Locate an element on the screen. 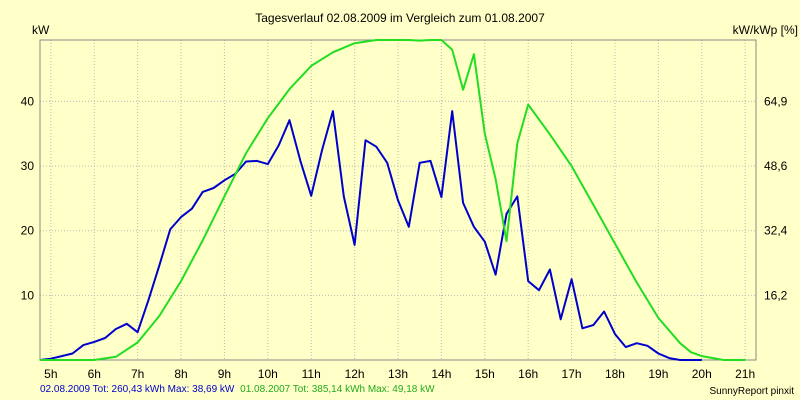  y-axis-label-left: kW is located at coordinates (41, 30).